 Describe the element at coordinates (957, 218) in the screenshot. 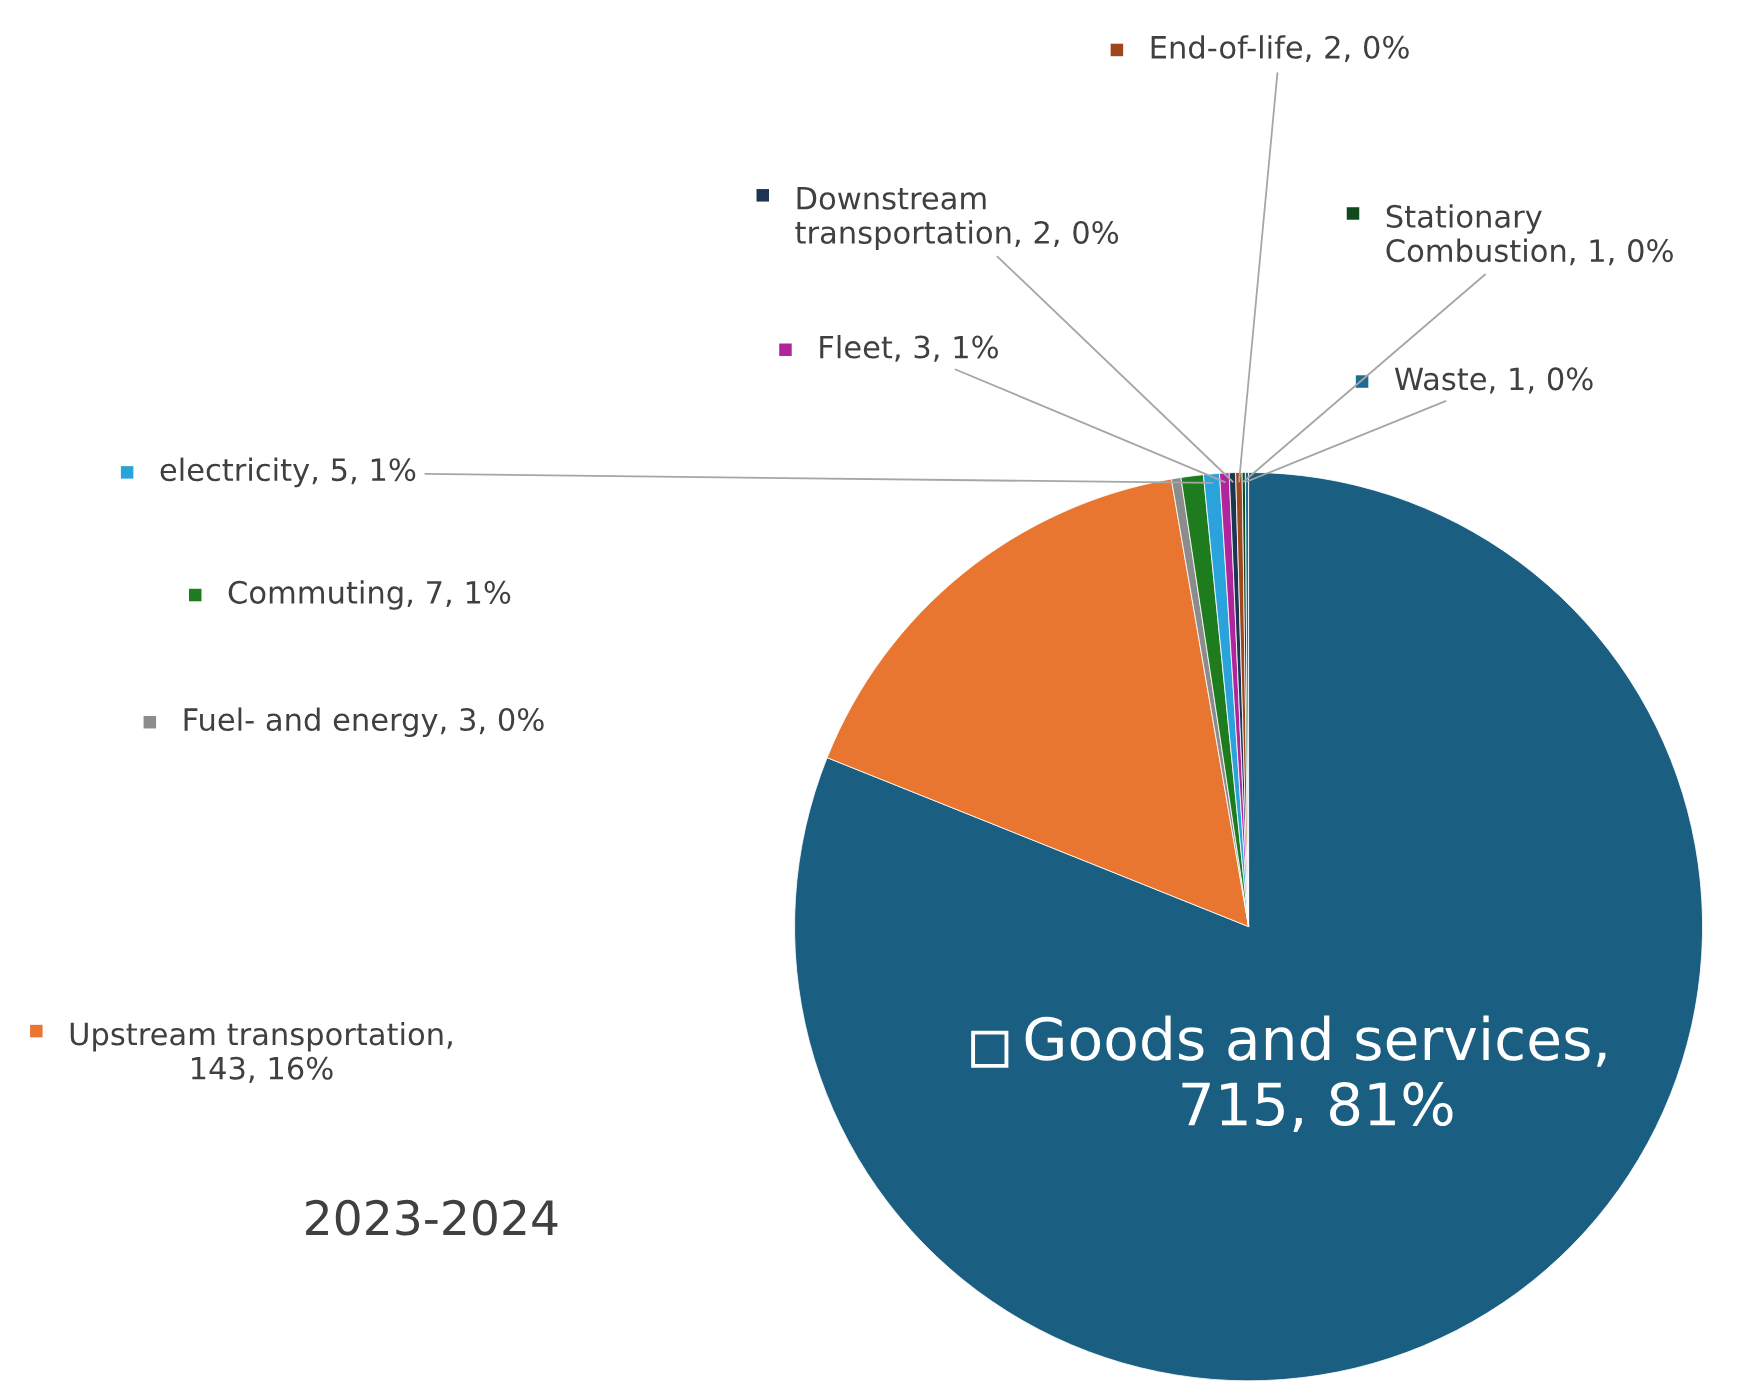

I see `legend-label: Downstream transportation, 2, 0%` at that location.